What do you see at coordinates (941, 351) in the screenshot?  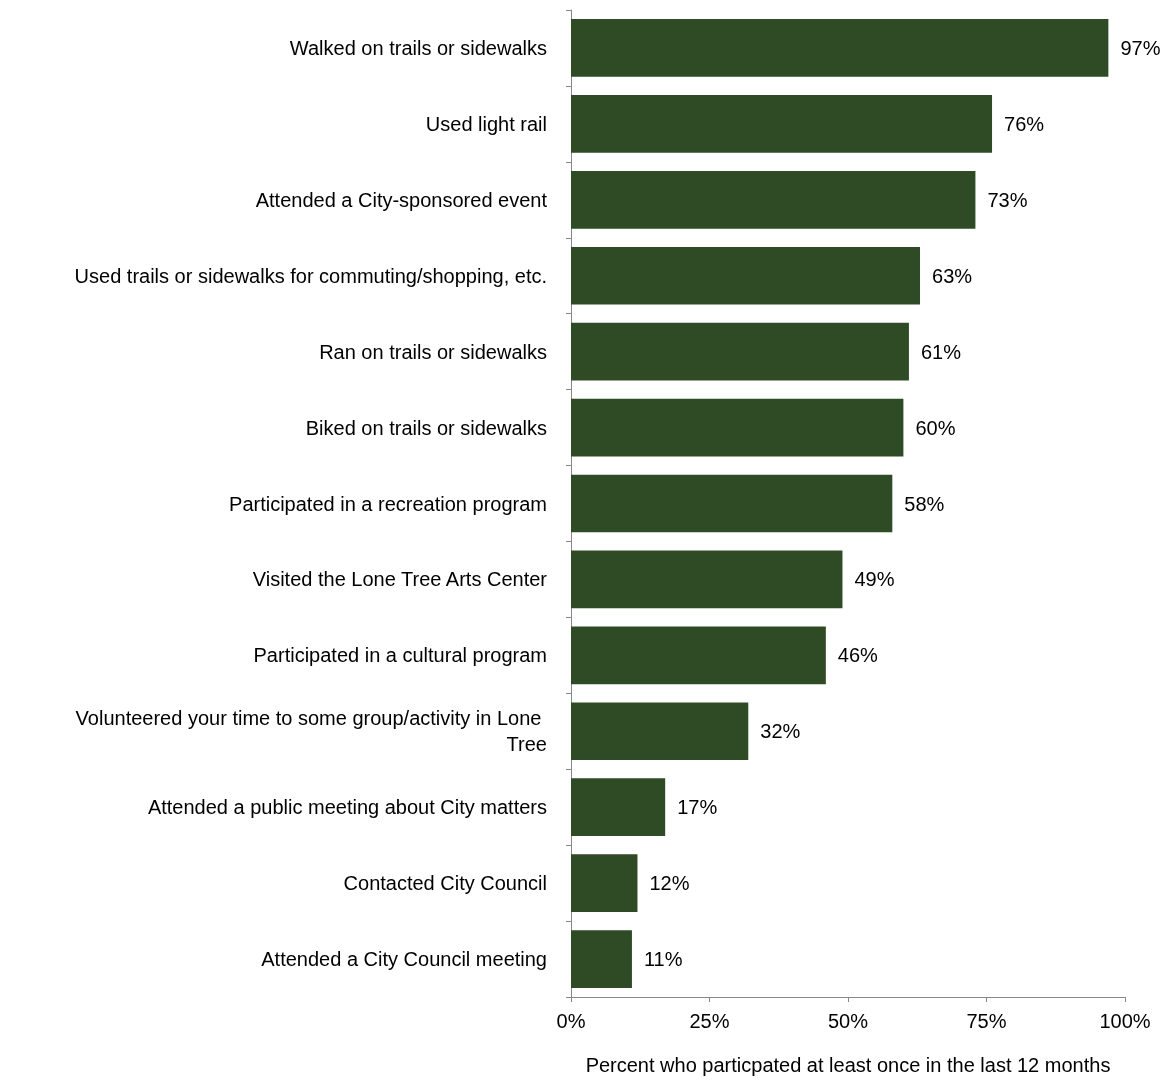 I see `data-label: 61%` at bounding box center [941, 351].